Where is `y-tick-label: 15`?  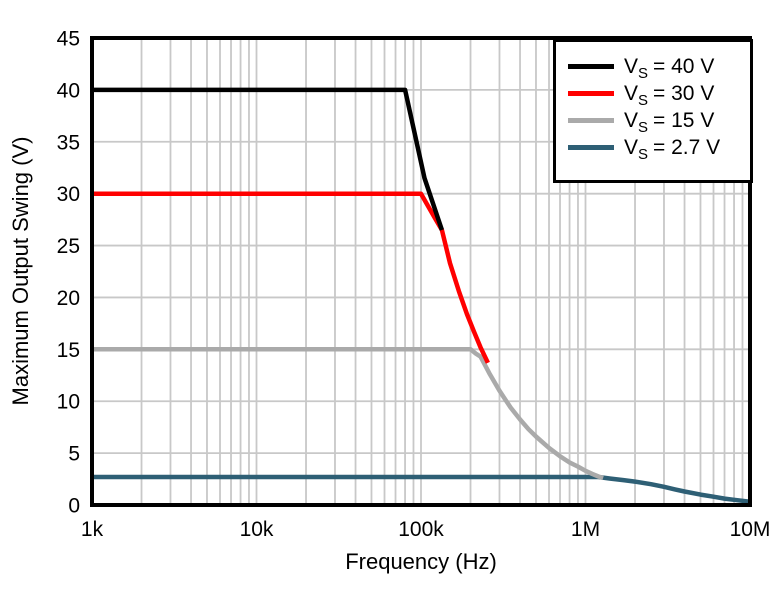 y-tick-label: 15 is located at coordinates (68, 350).